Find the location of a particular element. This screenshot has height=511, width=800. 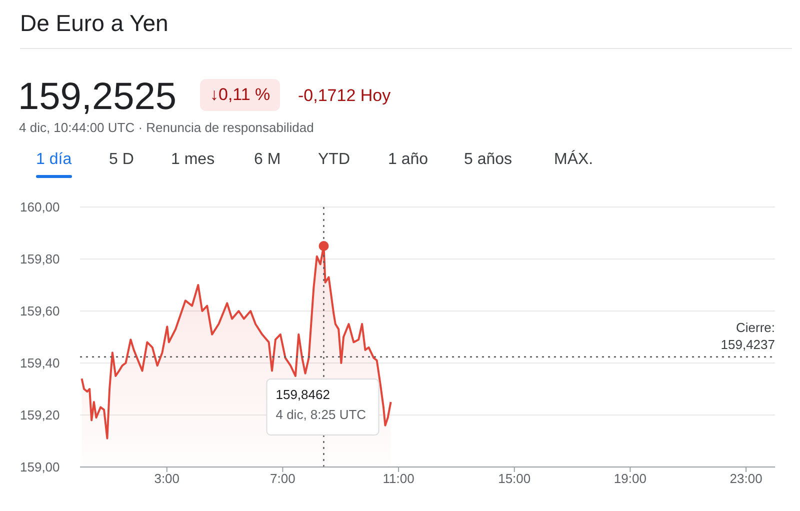

x-tick-label: 23:00 is located at coordinates (746, 478).